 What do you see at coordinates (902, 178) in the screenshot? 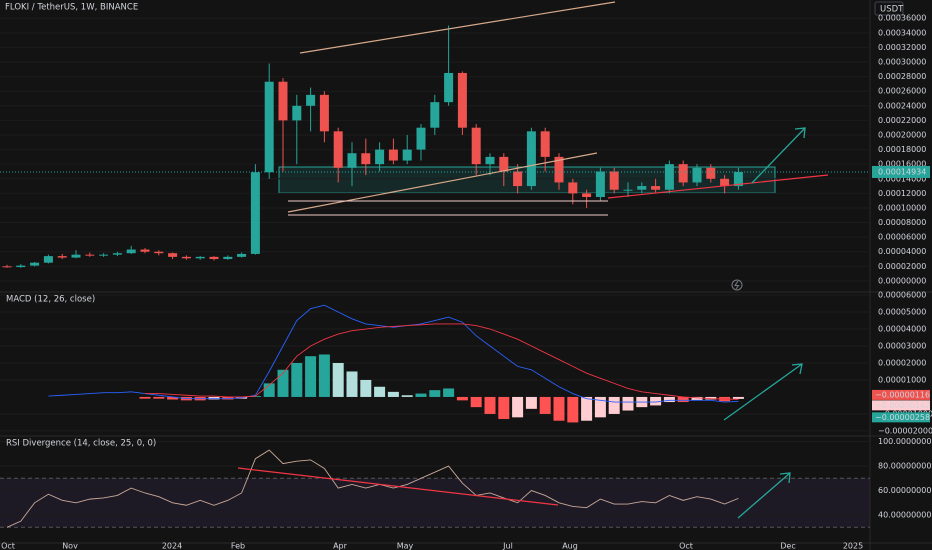
I see `y-tick-label: 0.00014000` at bounding box center [902, 178].